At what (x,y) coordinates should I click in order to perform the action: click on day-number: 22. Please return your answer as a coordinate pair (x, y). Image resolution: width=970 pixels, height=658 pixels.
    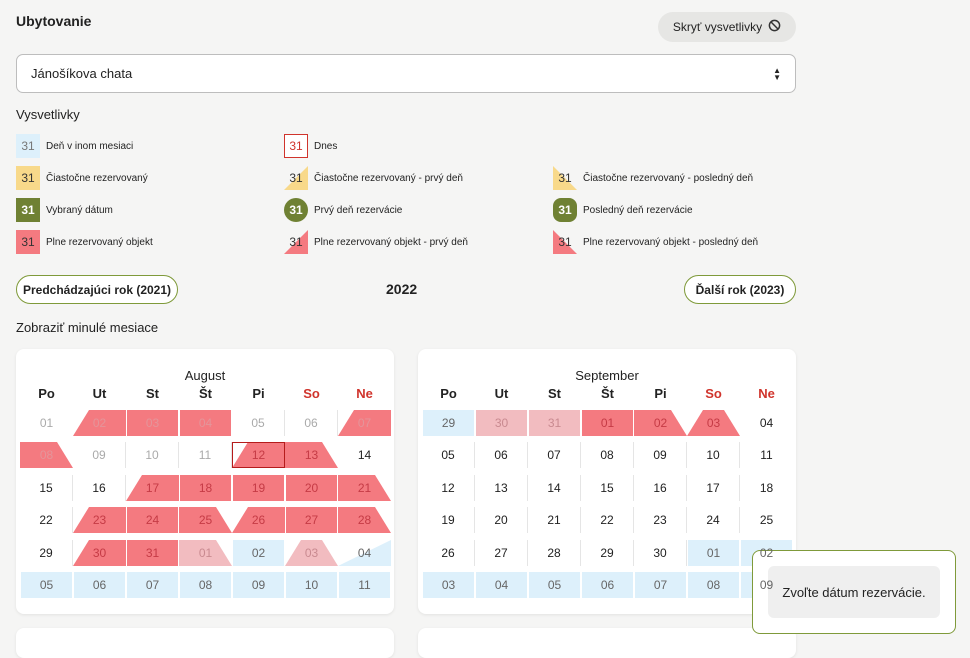
    Looking at the image, I should click on (46, 520).